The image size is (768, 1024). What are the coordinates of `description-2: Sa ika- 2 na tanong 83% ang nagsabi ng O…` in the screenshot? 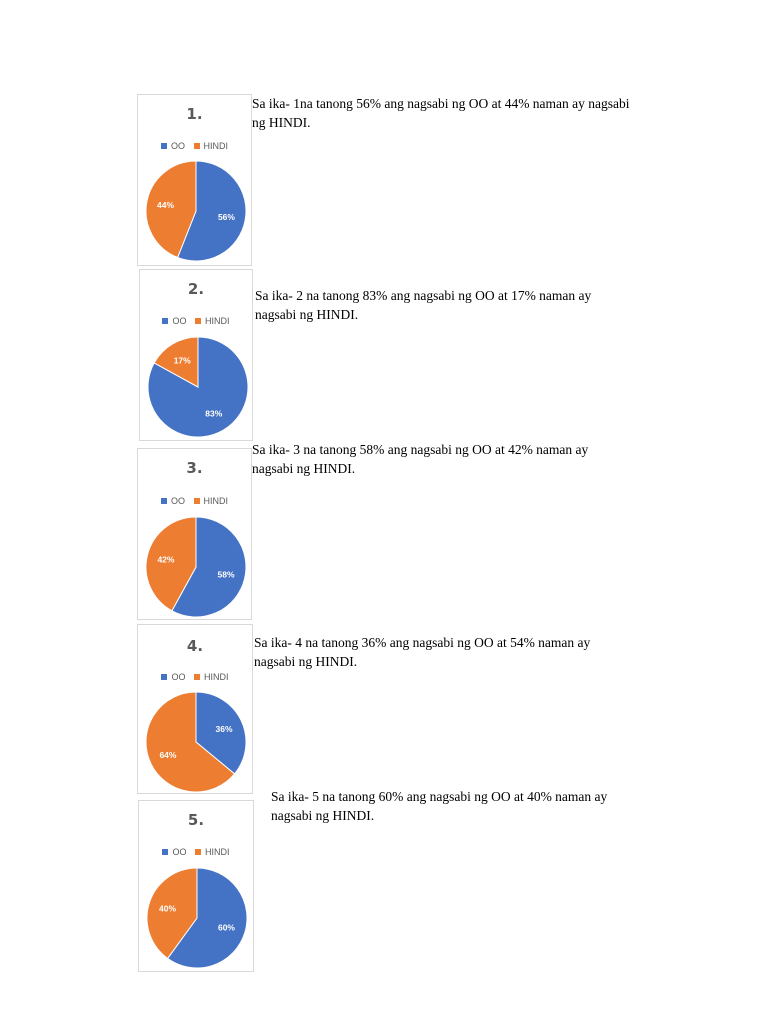 It's located at (423, 305).